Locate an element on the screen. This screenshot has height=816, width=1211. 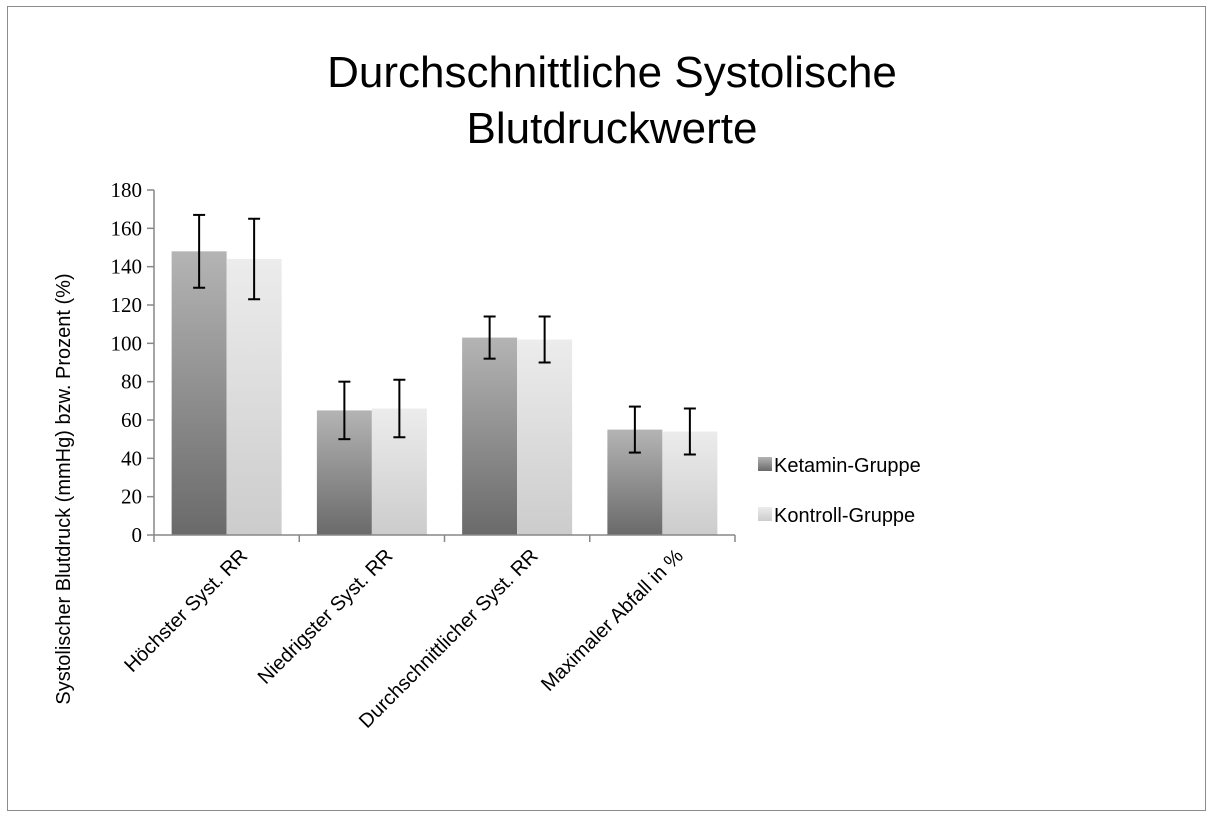
chart-title-line-2: Blutdruckwerte is located at coordinates (611, 128).